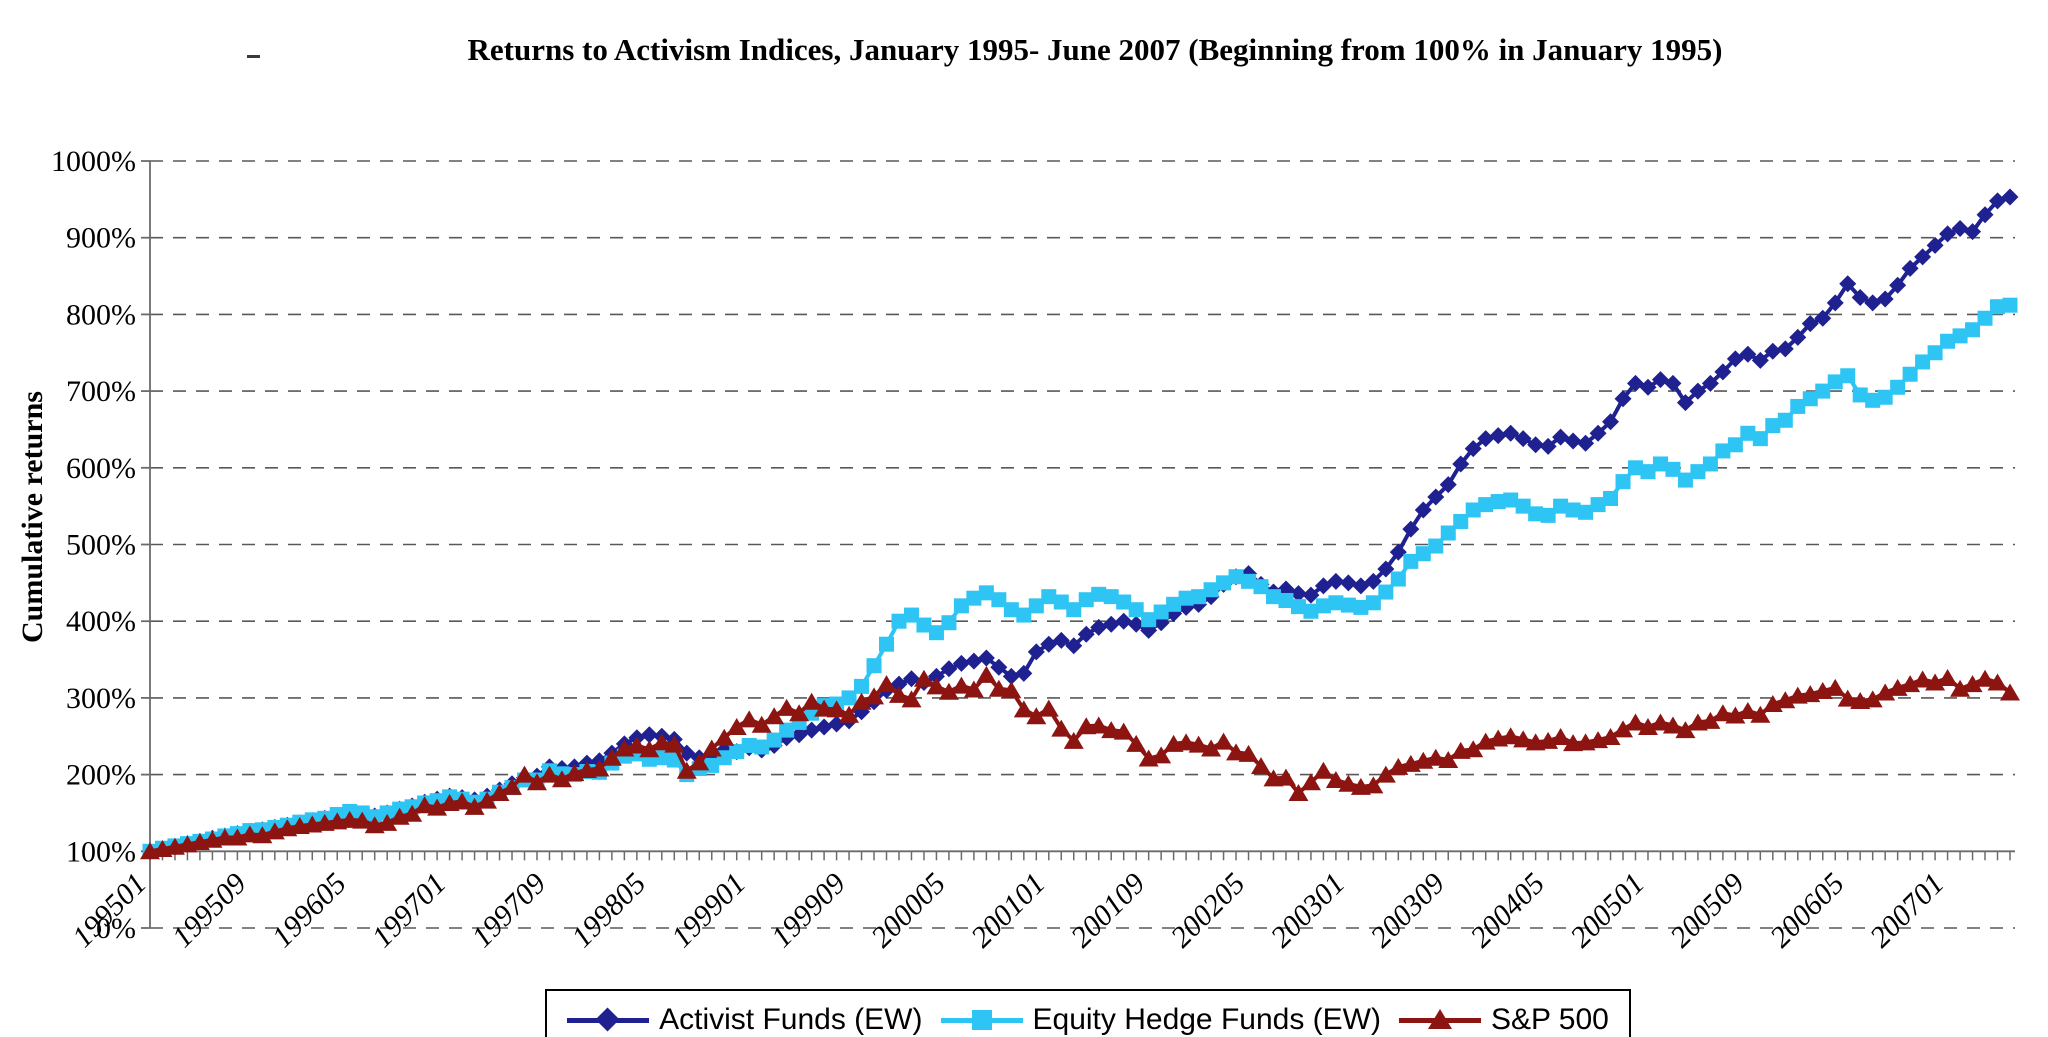  Describe the element at coordinates (101, 238) in the screenshot. I see `y-tick-label: 900%` at that location.